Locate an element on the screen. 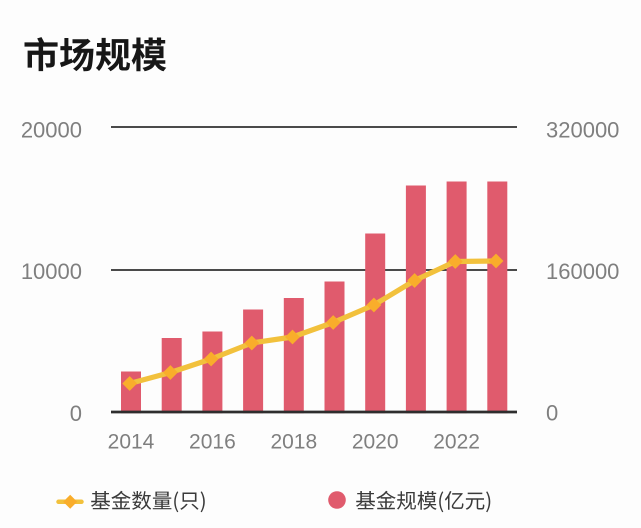 This screenshot has height=528, width=641. svg-text: 20000 is located at coordinates (51, 130).